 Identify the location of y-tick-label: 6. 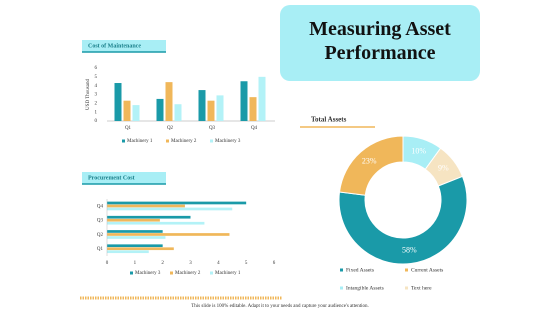
(96, 68).